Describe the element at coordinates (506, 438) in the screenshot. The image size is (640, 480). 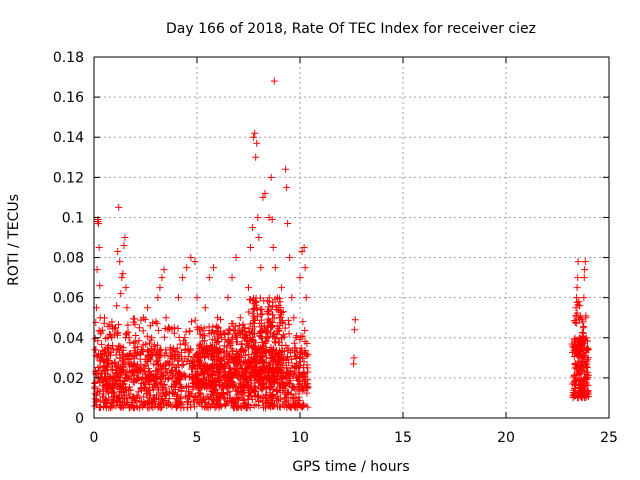
I see `x-tick-label: 20` at that location.